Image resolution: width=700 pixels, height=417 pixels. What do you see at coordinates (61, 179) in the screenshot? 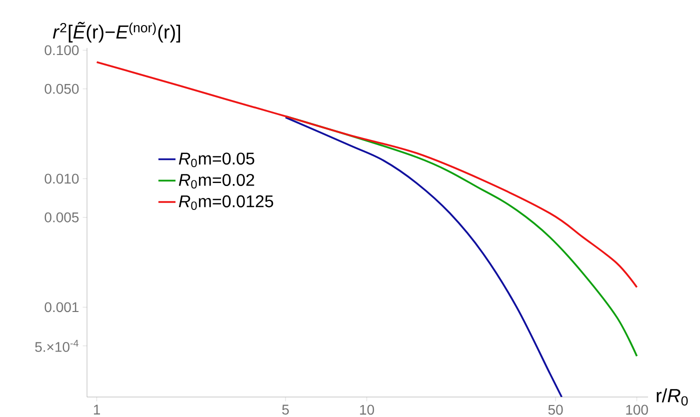
I see `y-tick-label: 0.010` at bounding box center [61, 179].